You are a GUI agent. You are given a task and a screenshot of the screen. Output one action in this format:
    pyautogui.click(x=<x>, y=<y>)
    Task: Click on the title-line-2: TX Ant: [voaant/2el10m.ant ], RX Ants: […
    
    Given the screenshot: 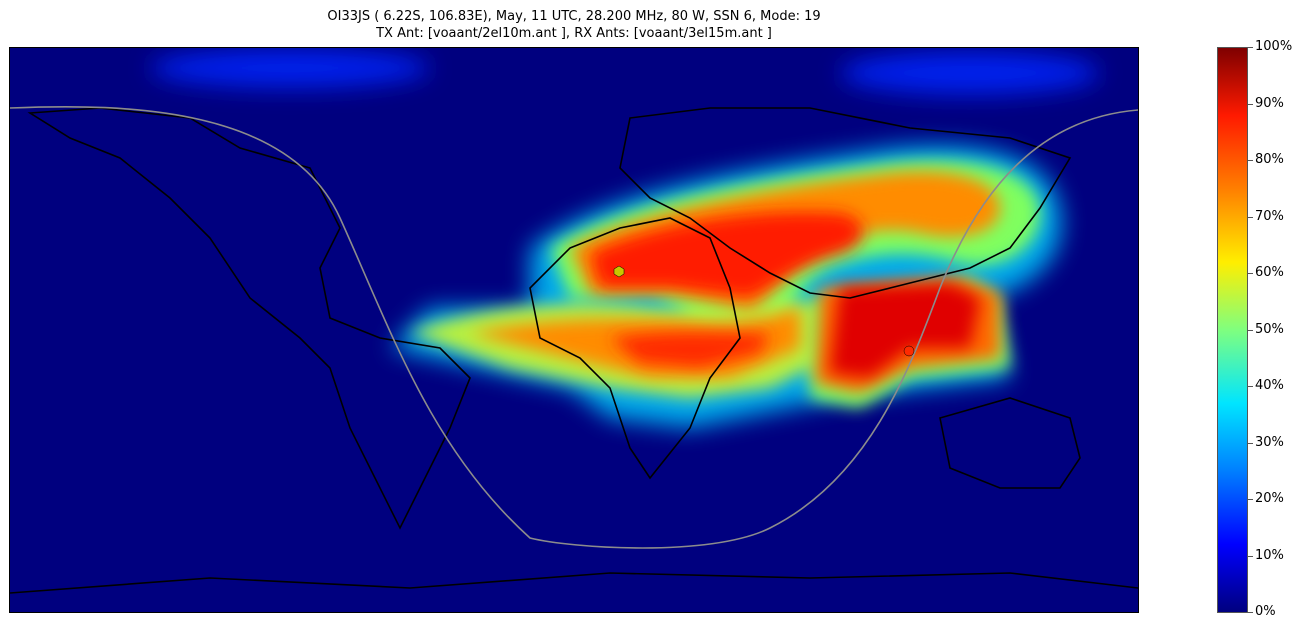 What is the action you would take?
    pyautogui.click(x=574, y=33)
    